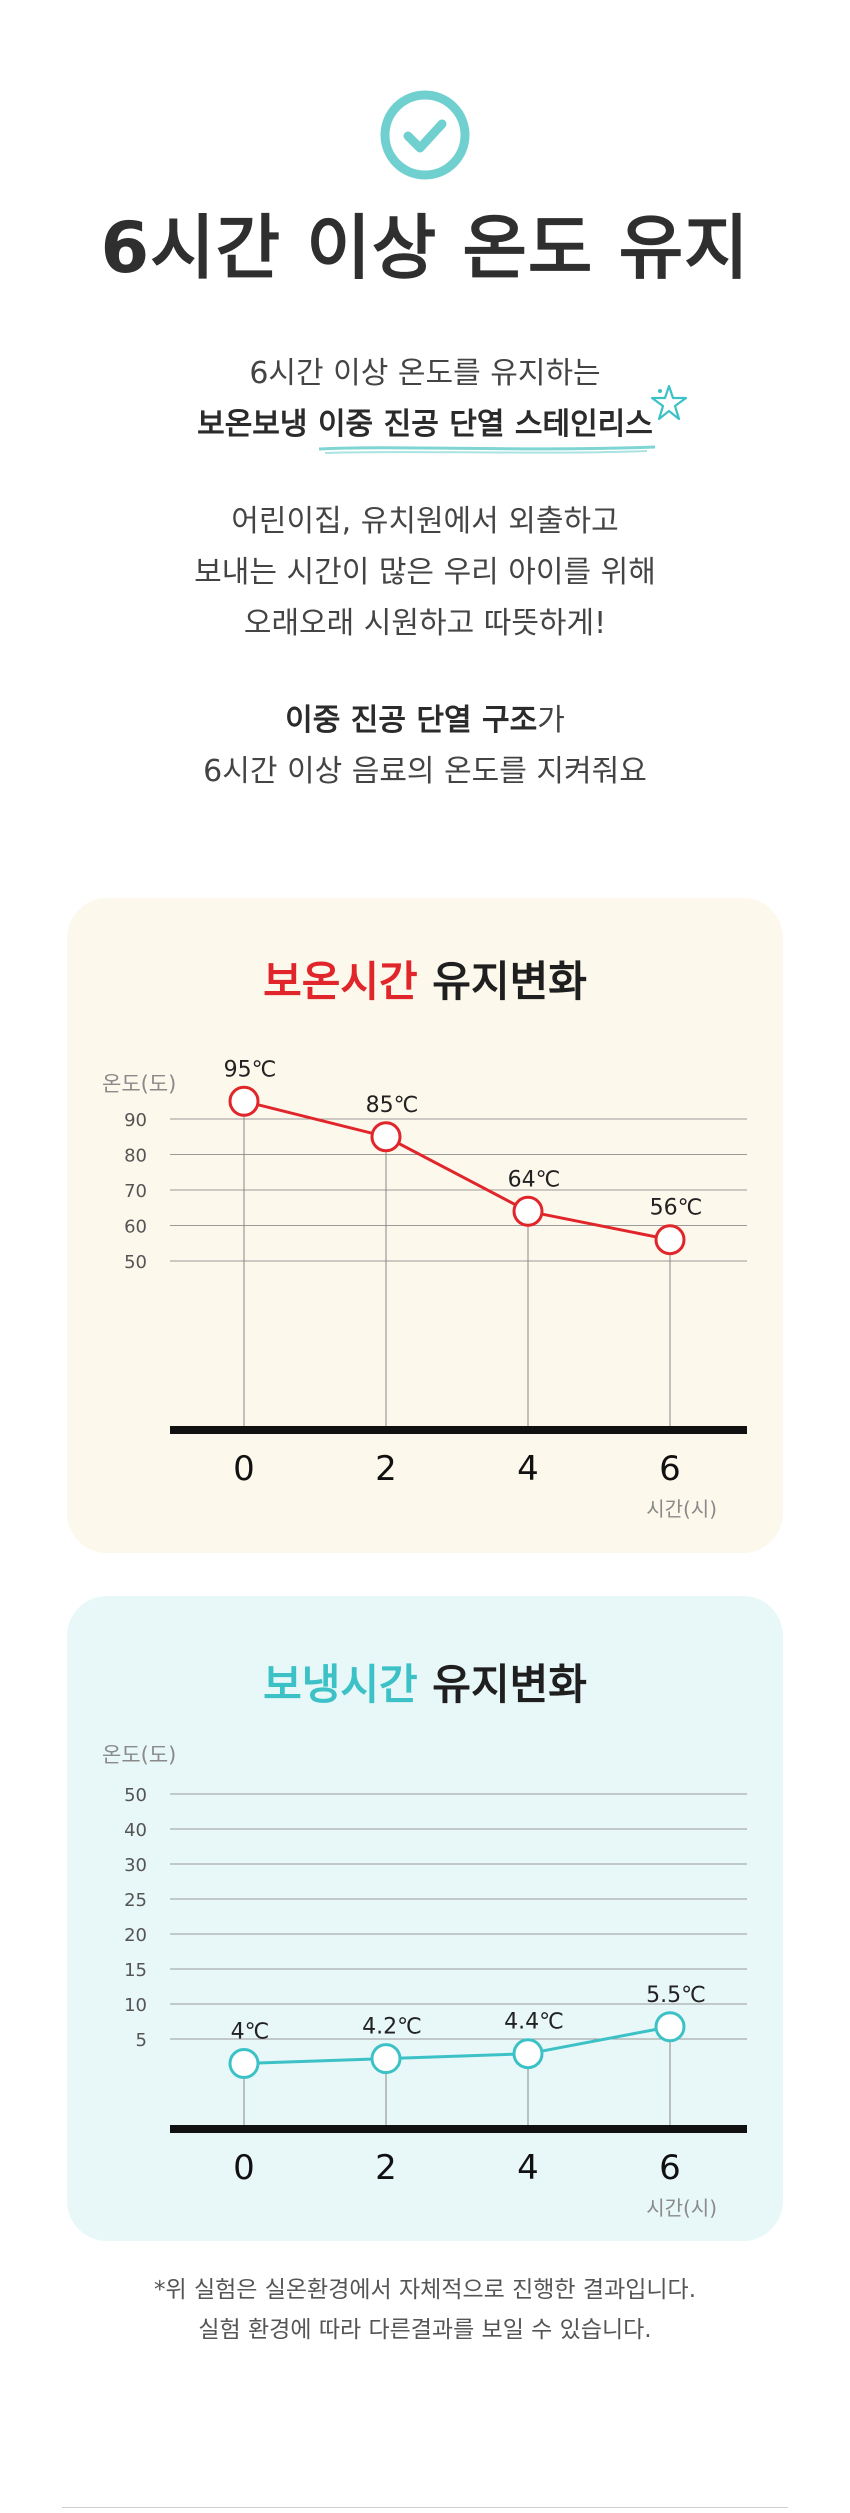 The height and width of the screenshot is (2513, 850). What do you see at coordinates (502, 1684) in the screenshot?
I see `cold-title-rest: 유지변화` at bounding box center [502, 1684].